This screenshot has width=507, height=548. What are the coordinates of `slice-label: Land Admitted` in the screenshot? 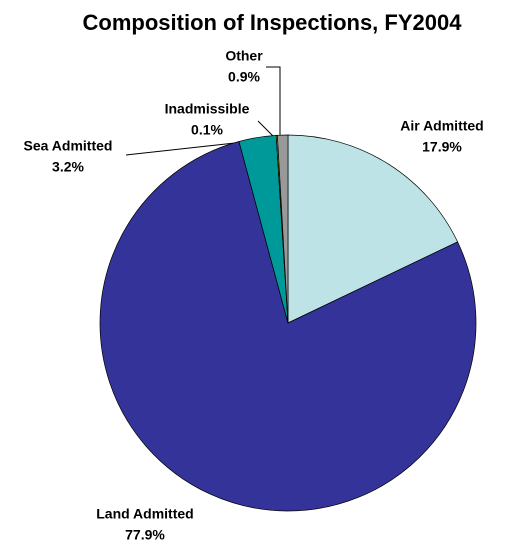 It's located at (144, 514).